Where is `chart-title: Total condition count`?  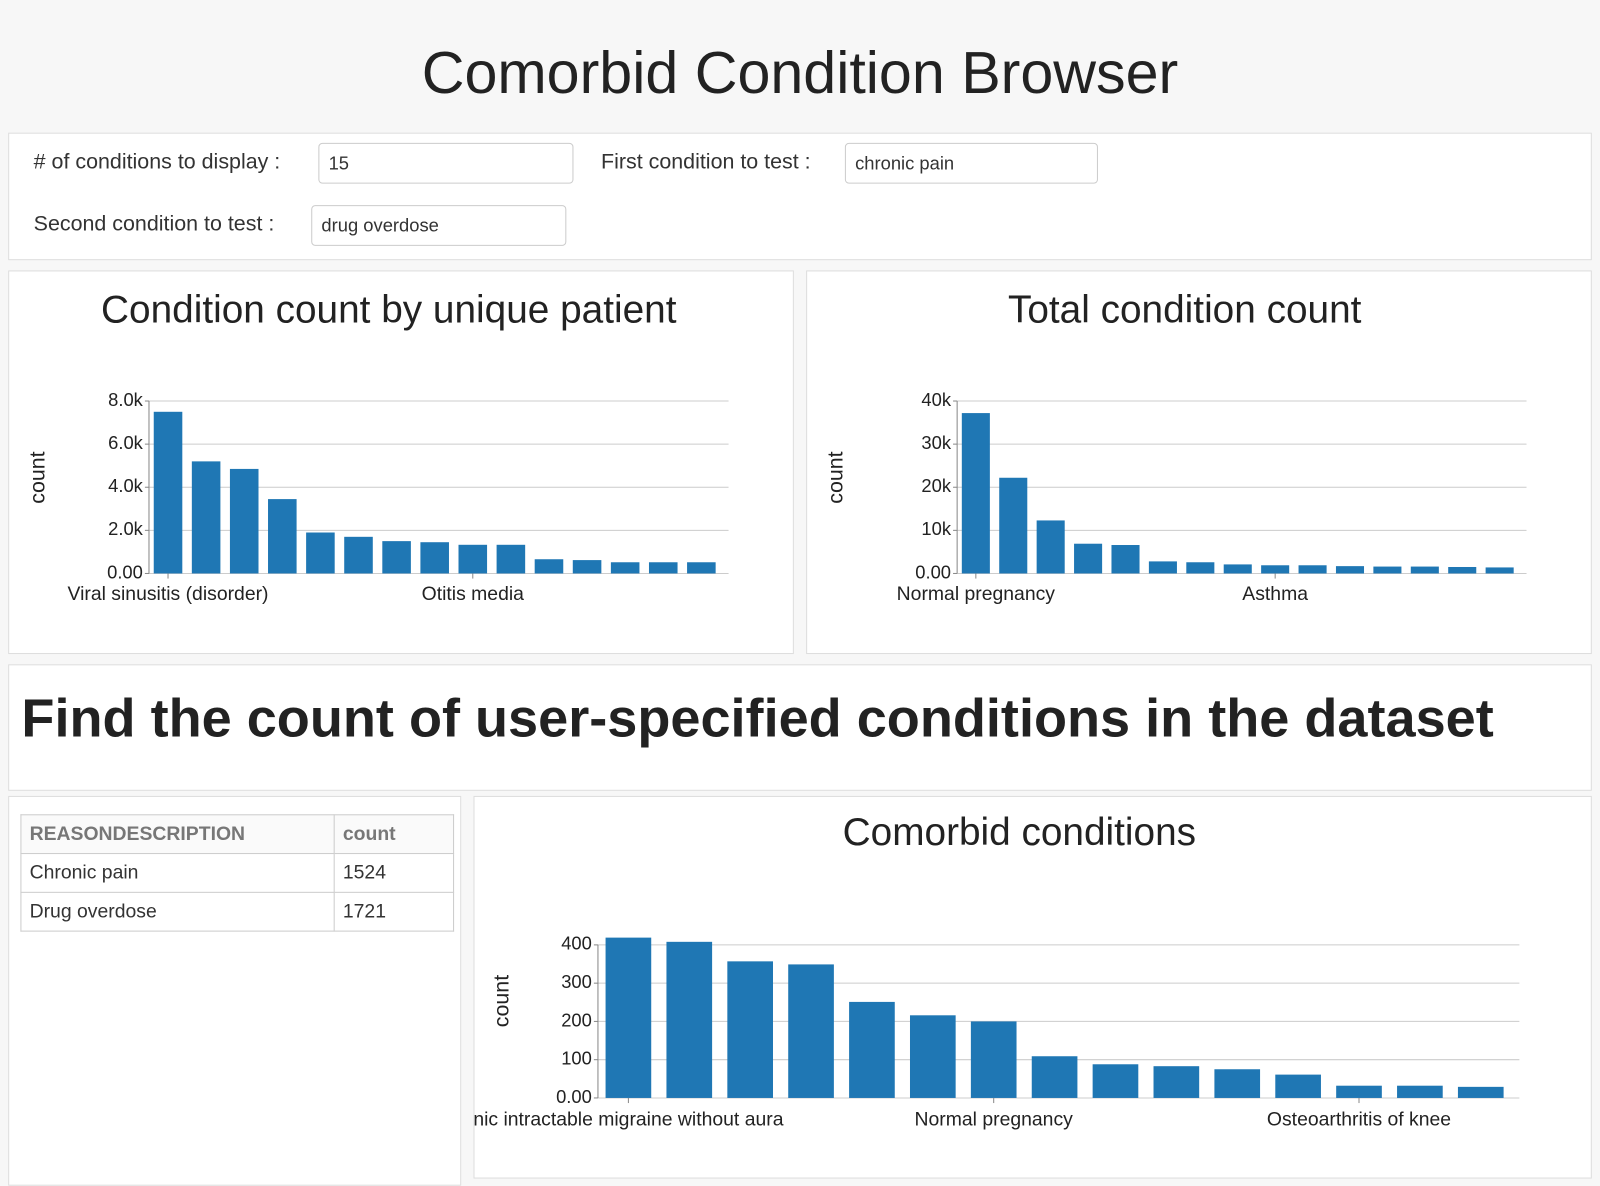 chart-title: Total condition count is located at coordinates (1185, 309).